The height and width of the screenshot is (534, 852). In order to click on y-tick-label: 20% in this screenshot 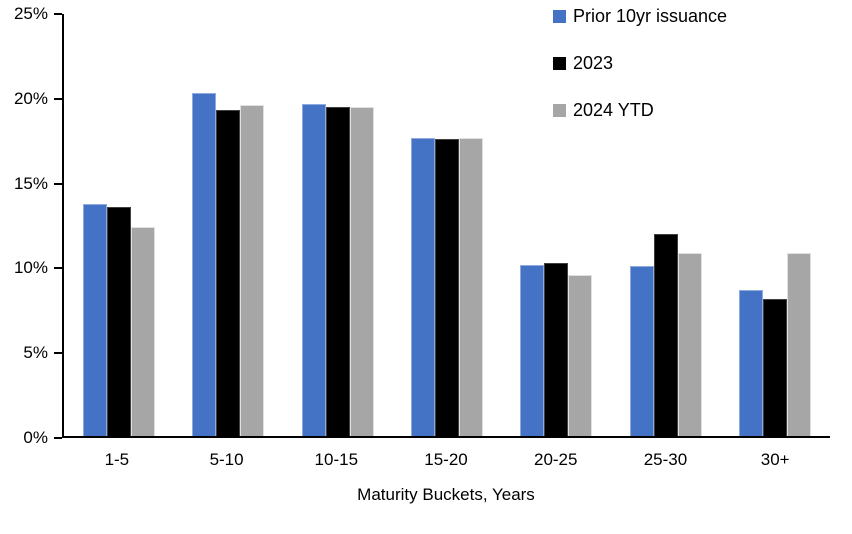, I will do `click(30, 98)`.